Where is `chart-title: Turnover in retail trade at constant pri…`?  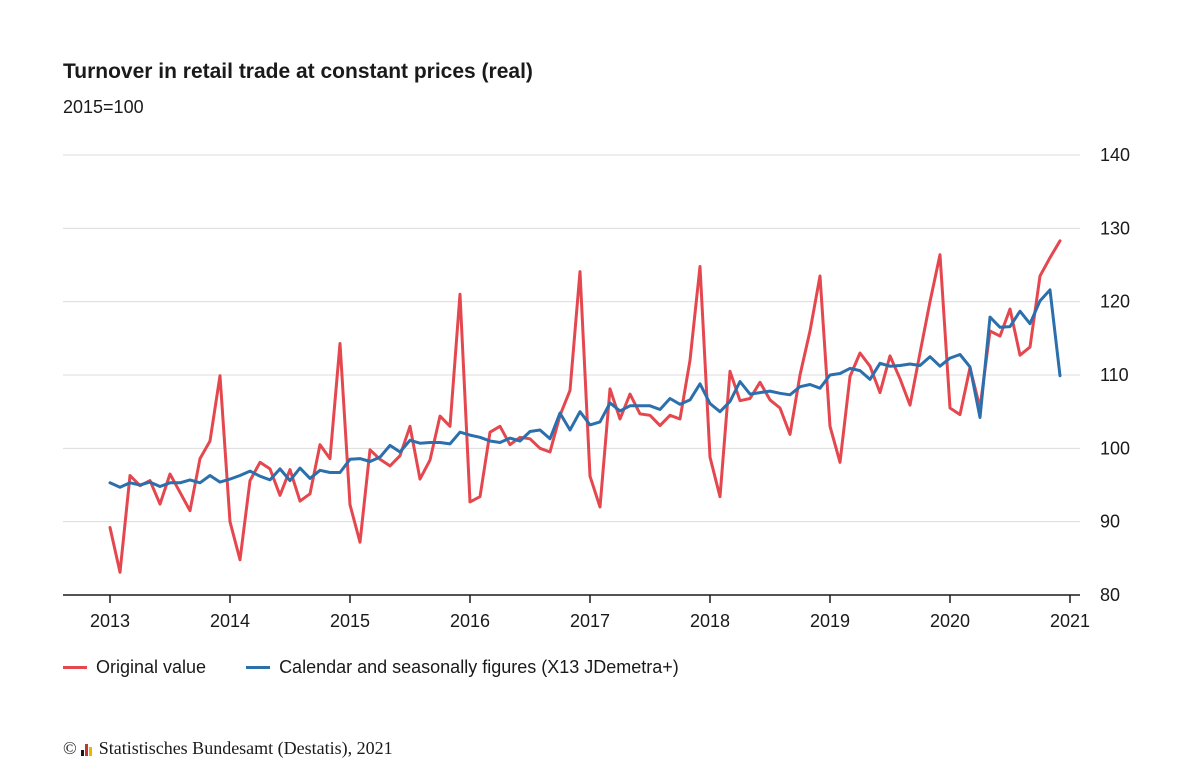
chart-title: Turnover in retail trade at constant pri… is located at coordinates (298, 71).